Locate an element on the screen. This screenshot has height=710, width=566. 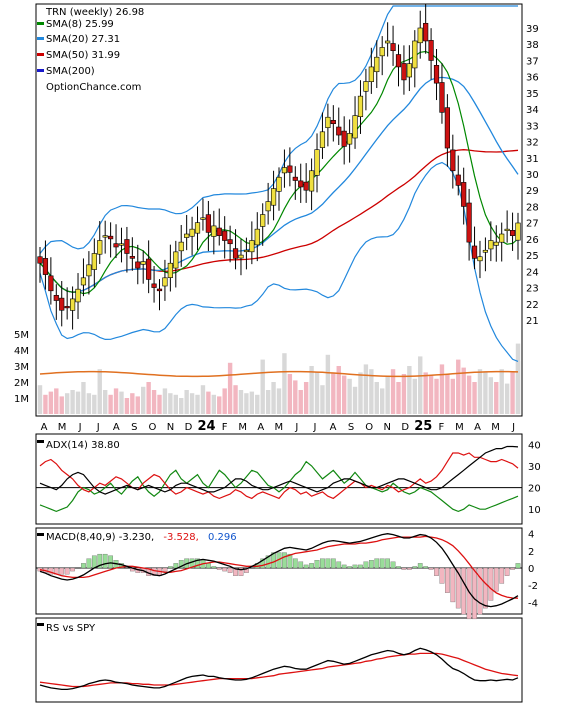
x-axis-label: S is located at coordinates (134, 427).